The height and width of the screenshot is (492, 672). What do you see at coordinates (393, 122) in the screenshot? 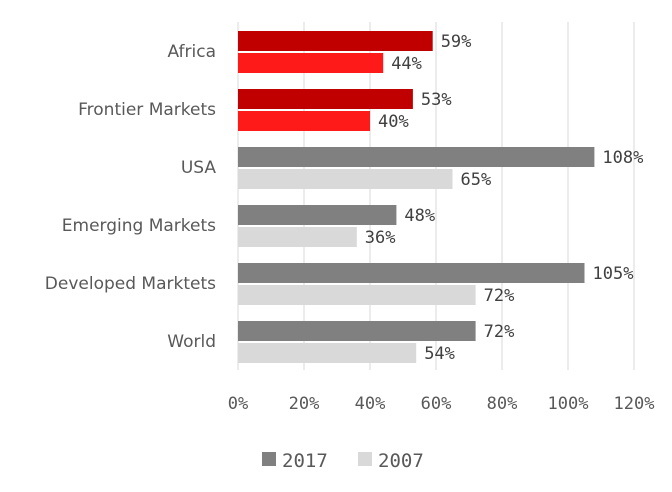
I see `data-label-frontier-markets-2007: 40%` at bounding box center [393, 122].